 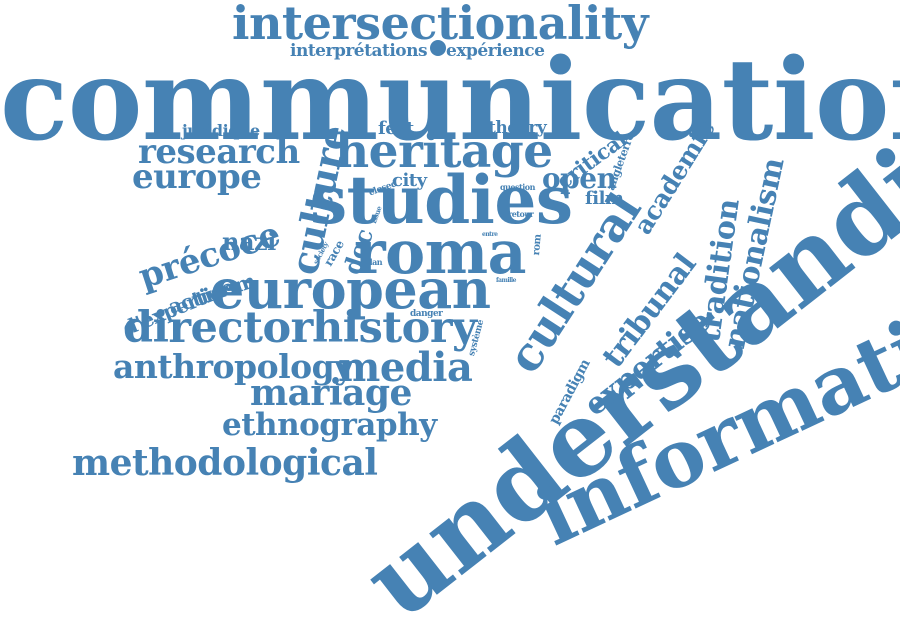 I want to click on word-interpr-tations: interprétations, so click(x=359, y=51).